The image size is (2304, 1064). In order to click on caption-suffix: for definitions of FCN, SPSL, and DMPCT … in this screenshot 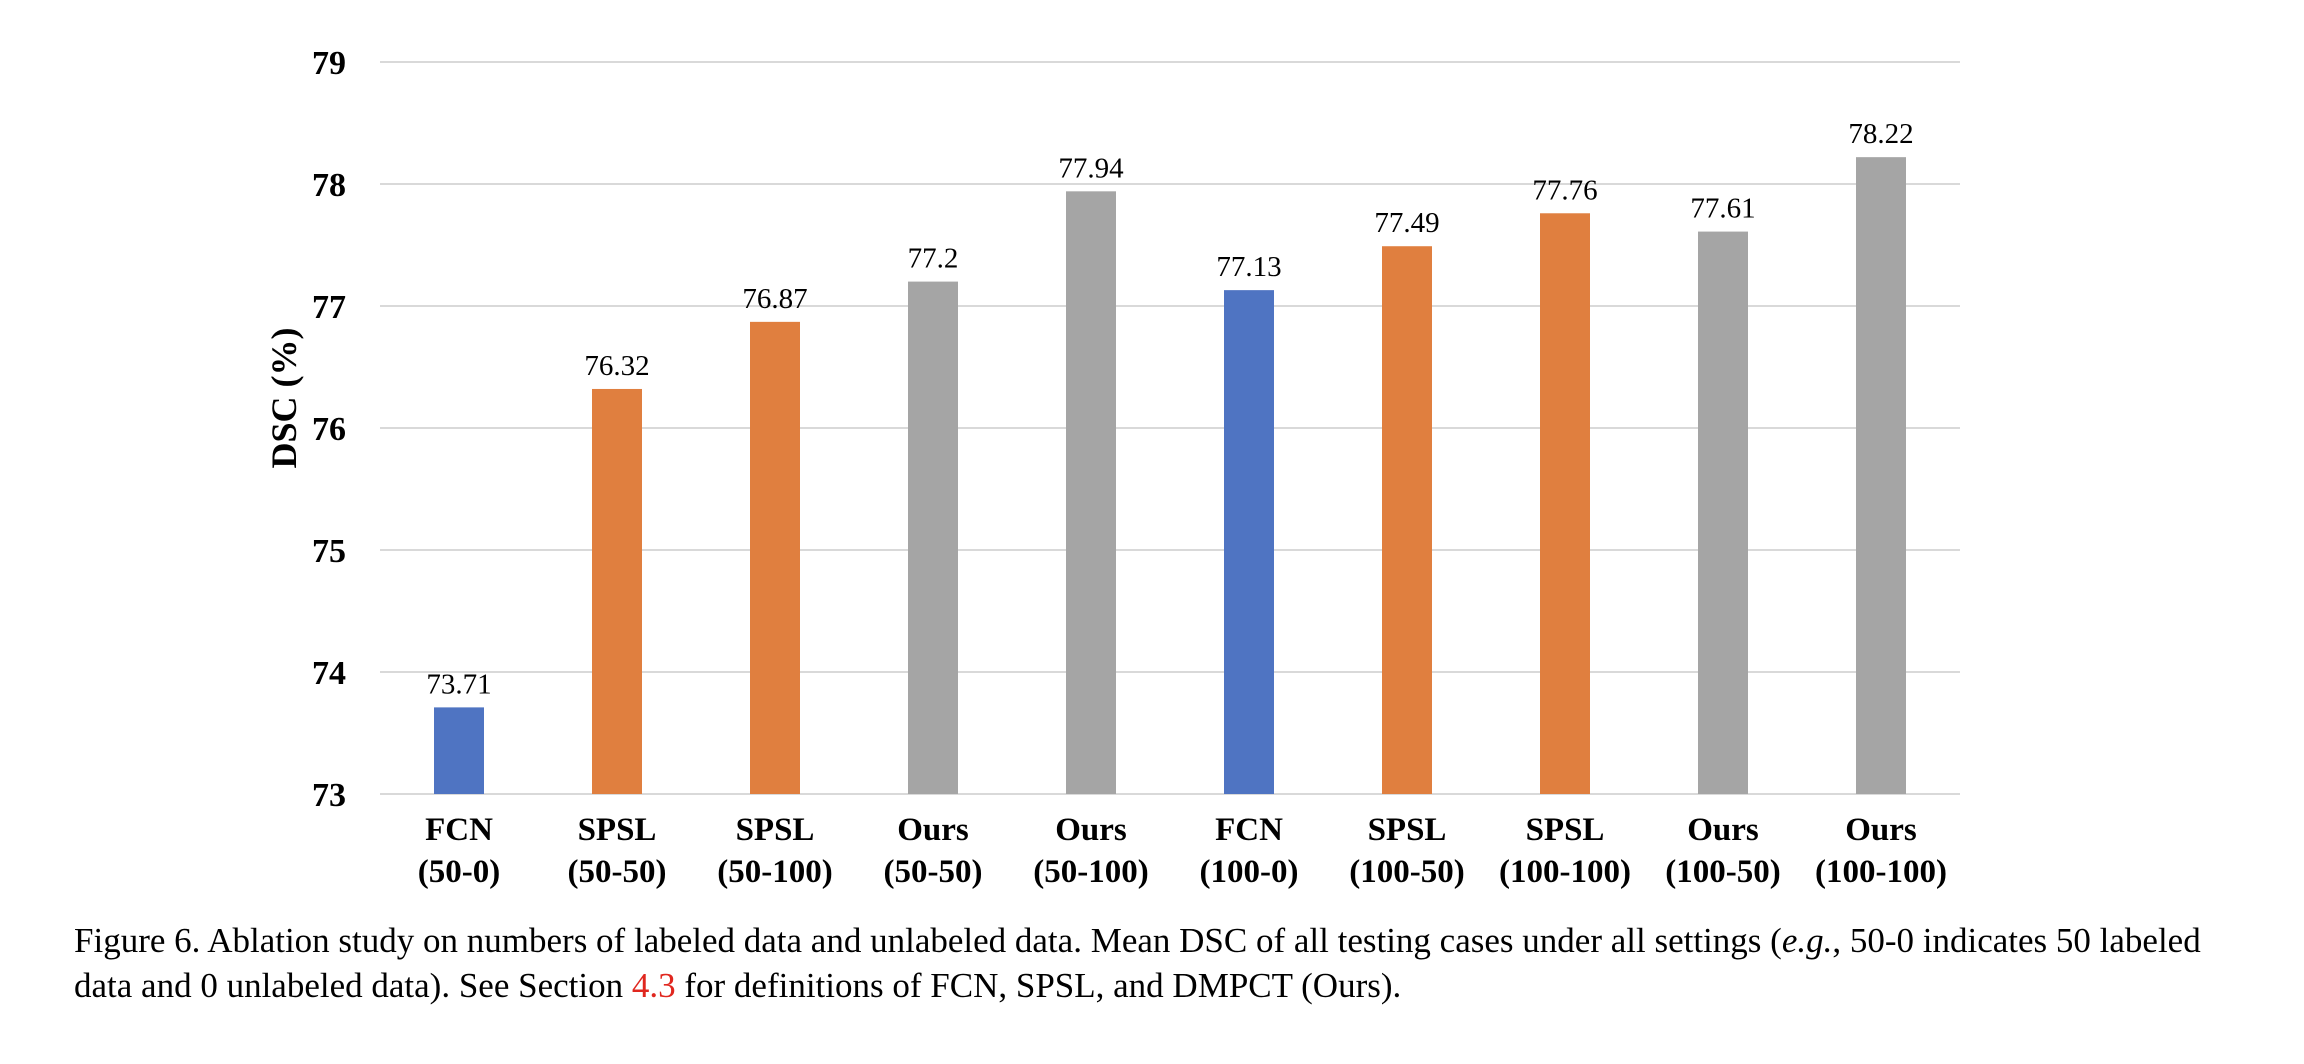, I will do `click(1038, 985)`.